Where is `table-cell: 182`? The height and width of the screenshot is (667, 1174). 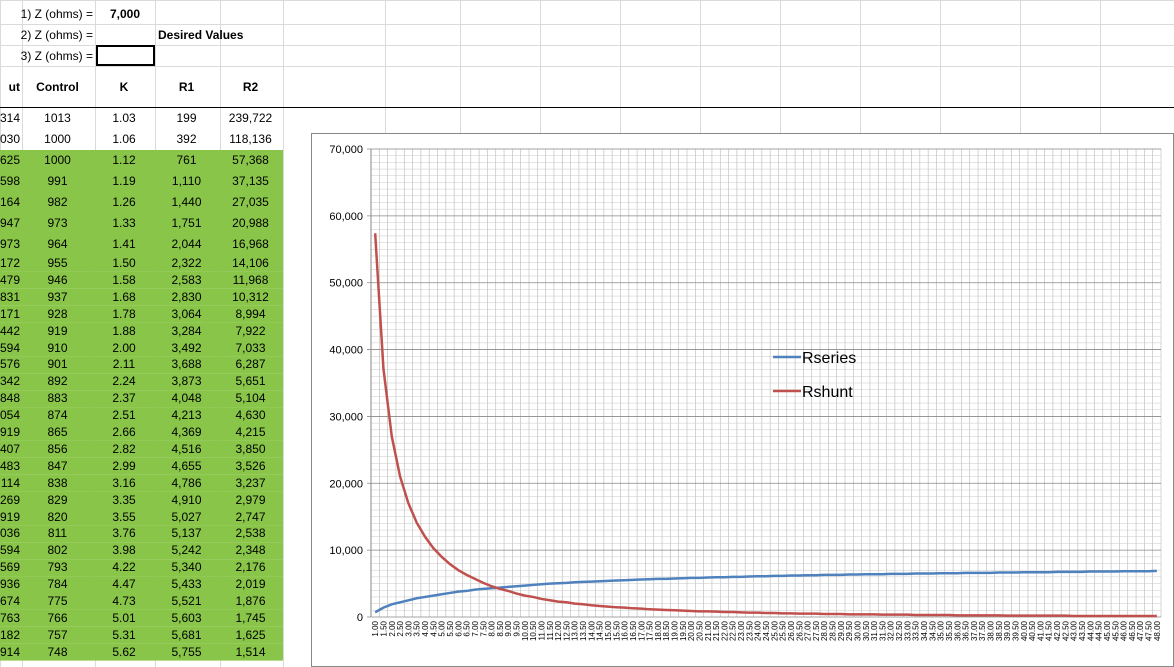
table-cell: 182 is located at coordinates (10, 634).